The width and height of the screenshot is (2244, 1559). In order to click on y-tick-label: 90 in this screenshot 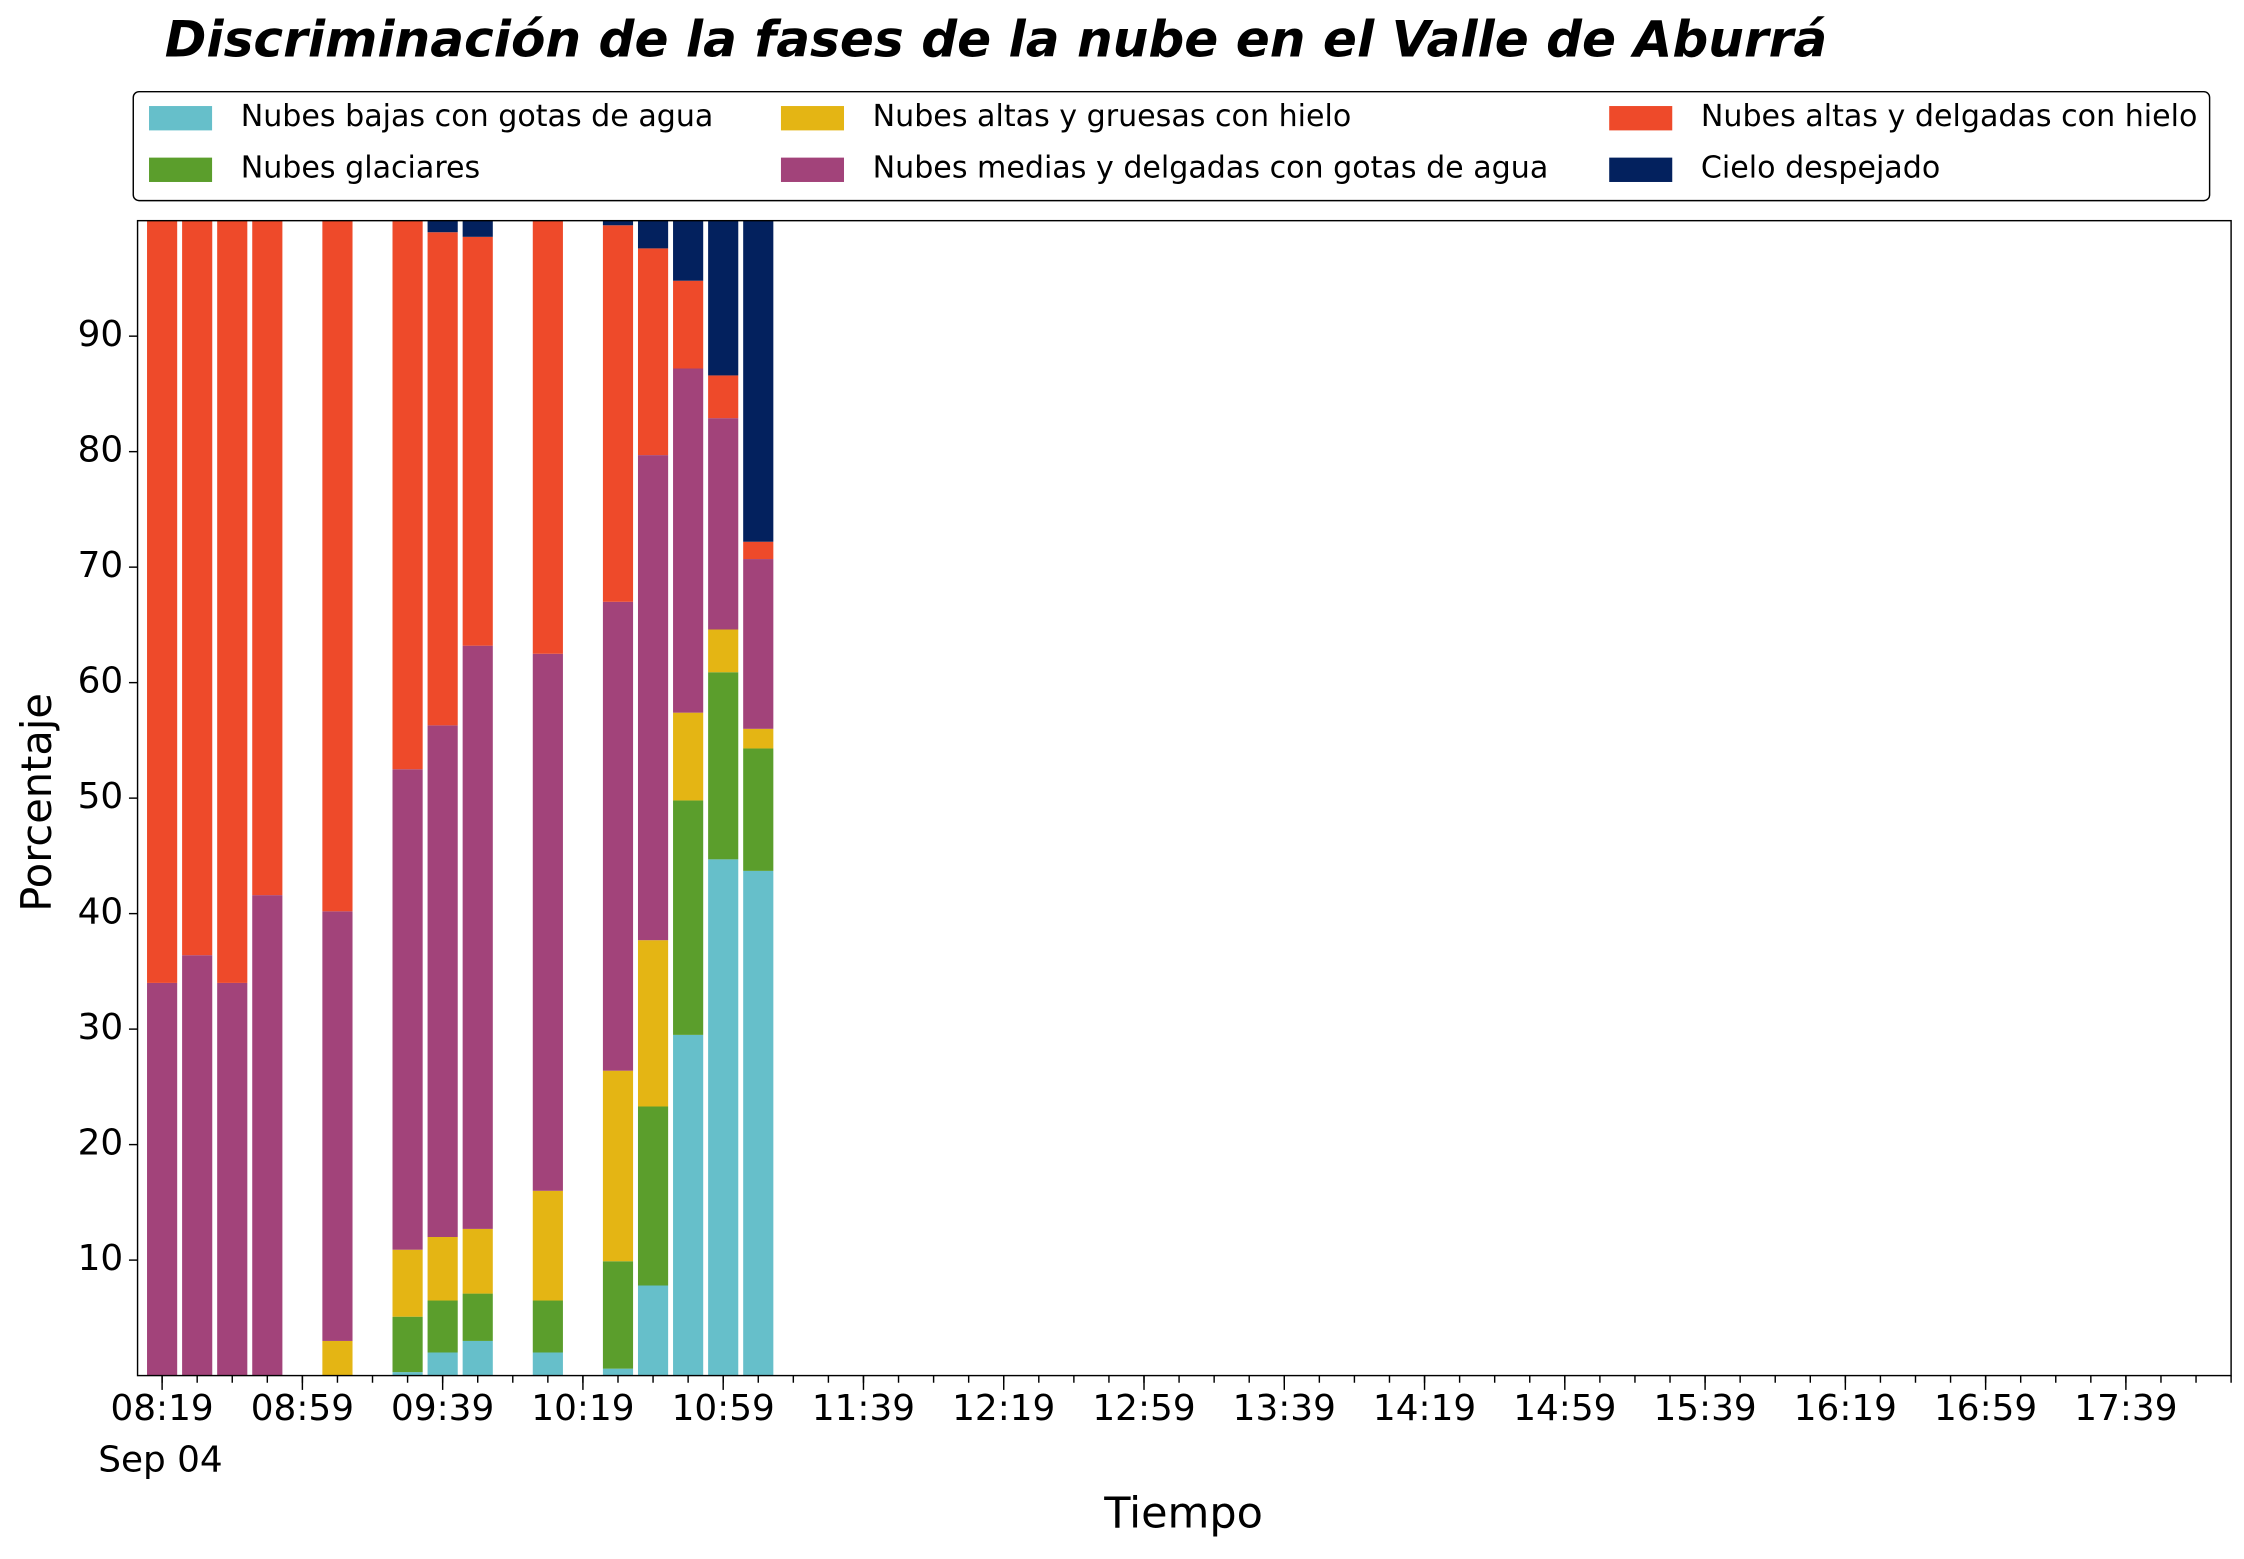, I will do `click(101, 334)`.